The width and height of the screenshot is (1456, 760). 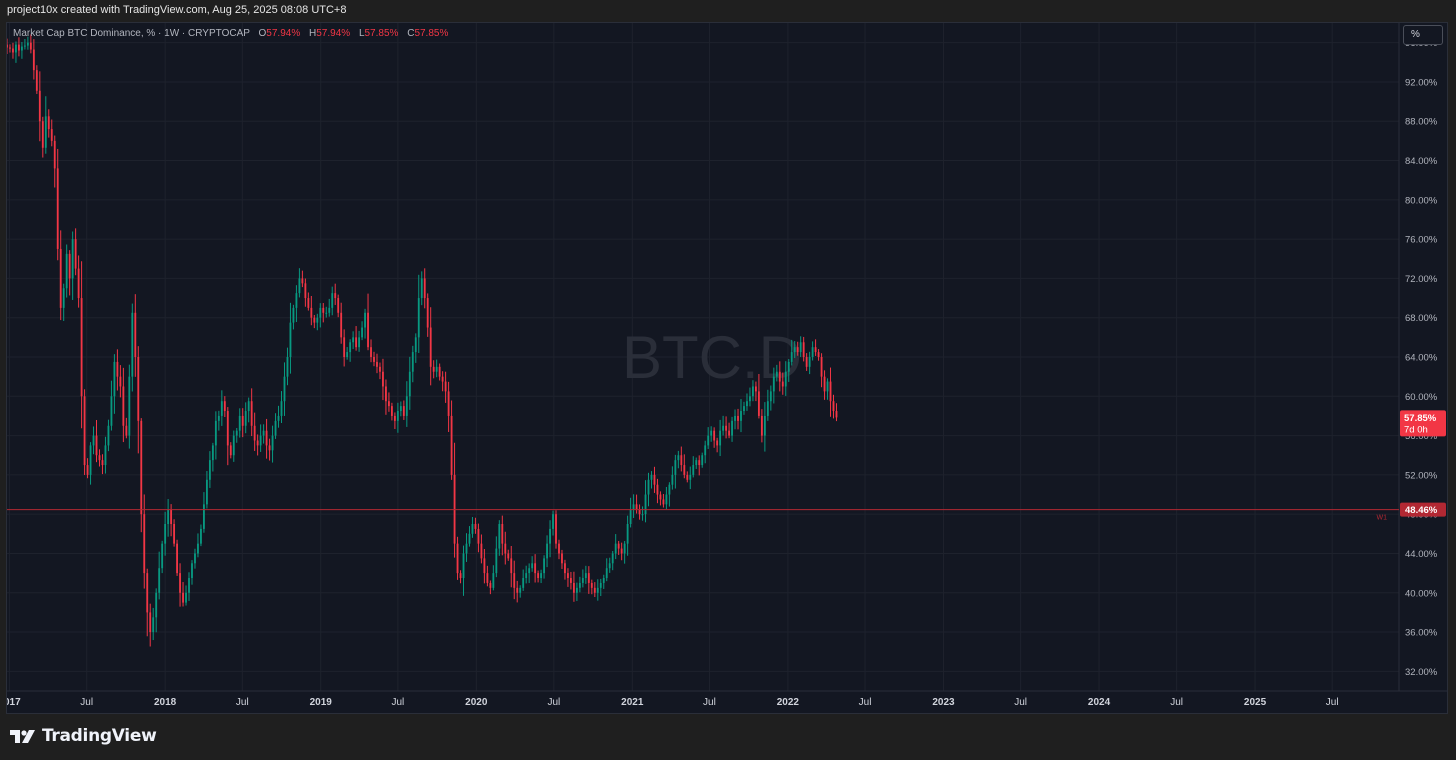 What do you see at coordinates (1421, 554) in the screenshot?
I see `y-tick-label: 44.00%` at bounding box center [1421, 554].